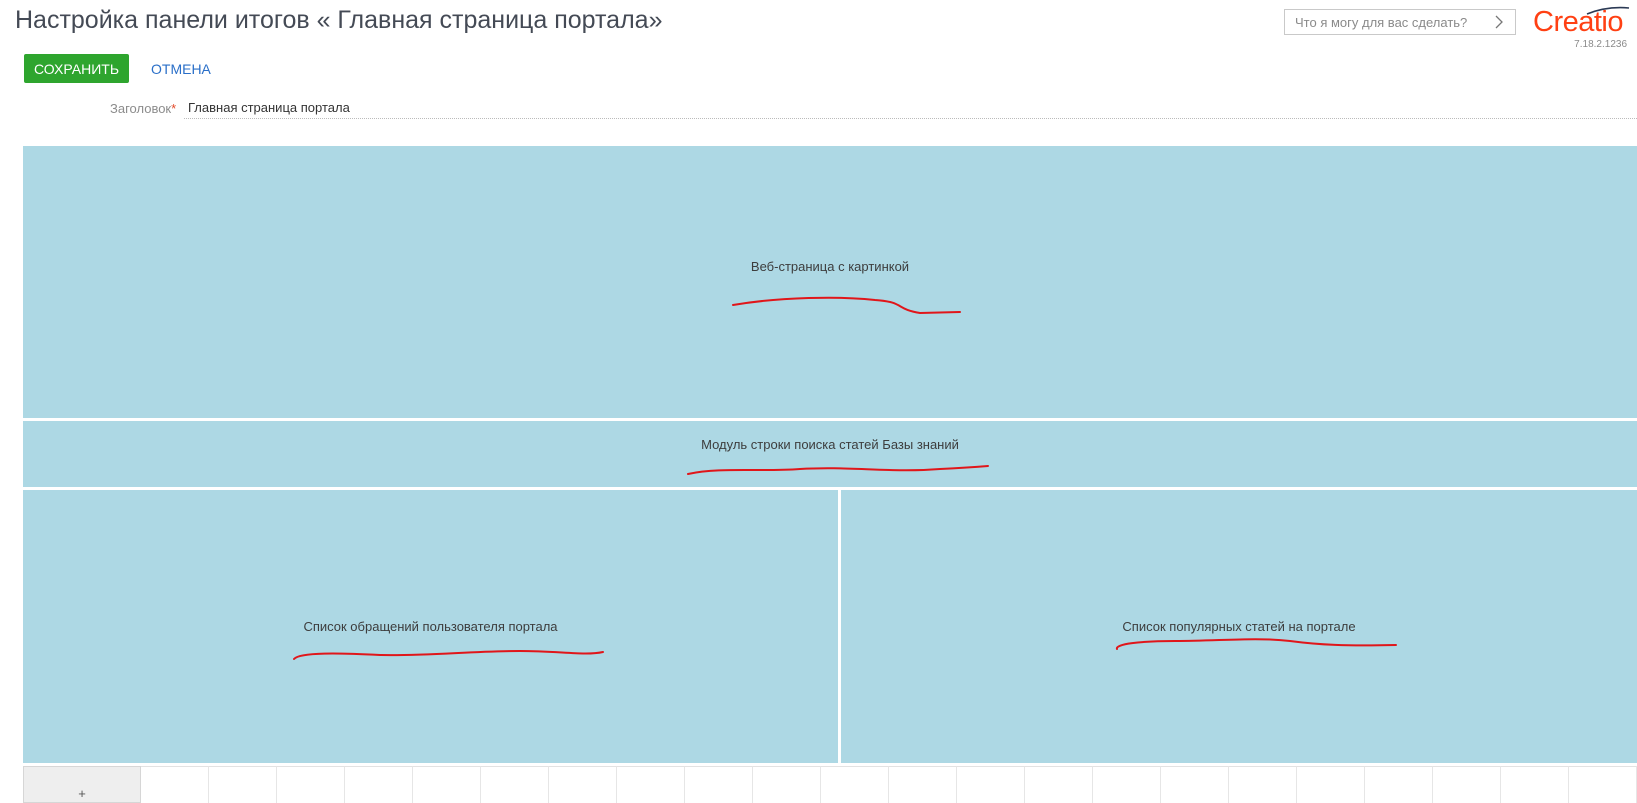 The image size is (1637, 803). What do you see at coordinates (1608, 10) in the screenshot?
I see `logo-swoosh-icon` at bounding box center [1608, 10].